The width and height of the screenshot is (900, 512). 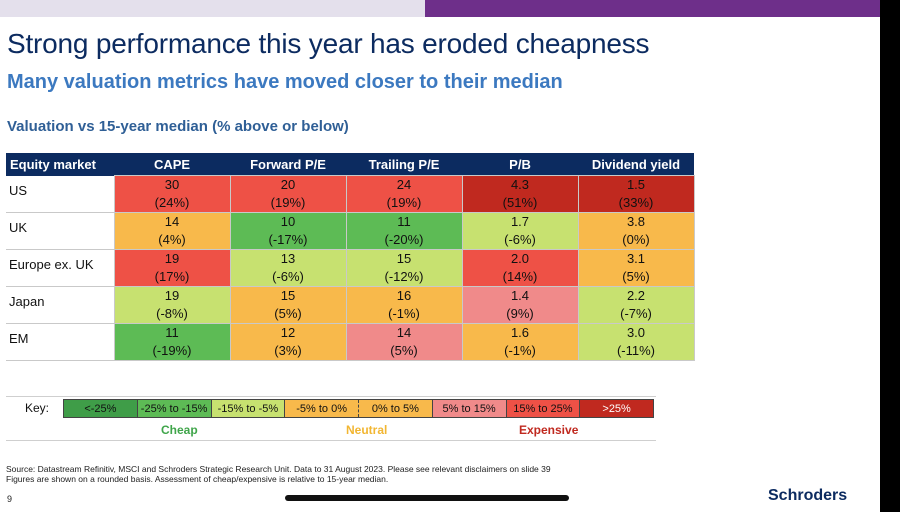 I want to click on header-cape: CAPE, so click(x=172, y=164).